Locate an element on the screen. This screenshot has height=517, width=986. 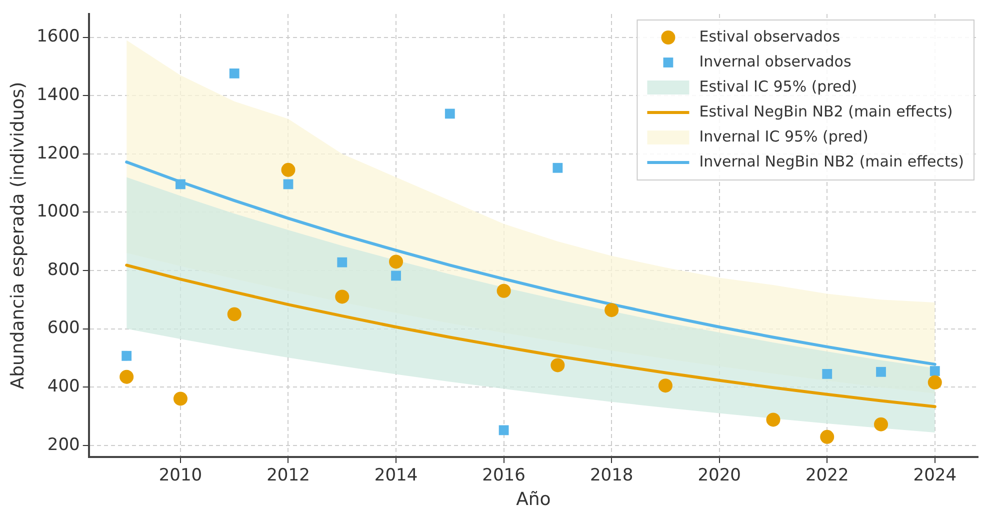
x-tick-label: 2010 is located at coordinates (180, 476).